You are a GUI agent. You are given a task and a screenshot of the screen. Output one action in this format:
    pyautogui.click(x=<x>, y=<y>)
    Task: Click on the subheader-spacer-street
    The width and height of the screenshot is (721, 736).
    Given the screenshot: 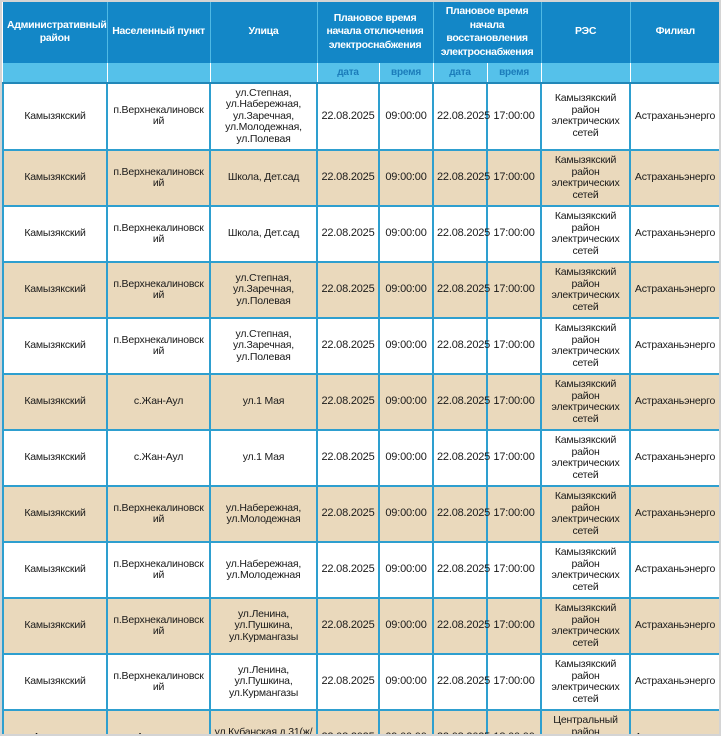 What is the action you would take?
    pyautogui.click(x=263, y=73)
    